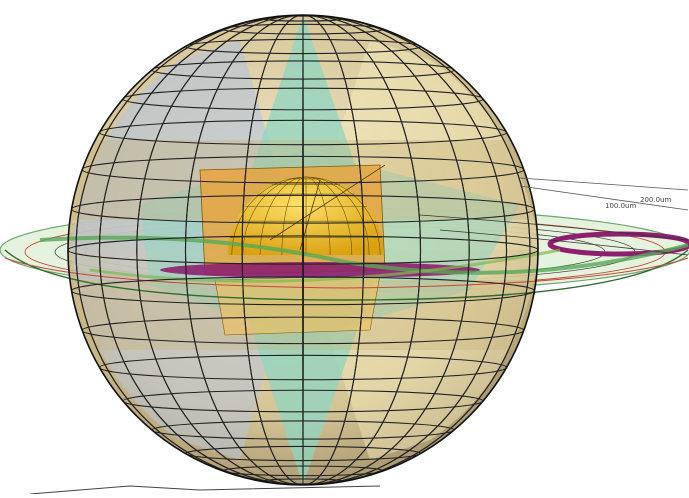 This screenshot has height=498, width=689. Describe the element at coordinates (655, 200) in the screenshot. I see `ring-label-outer: 200.0um` at that location.